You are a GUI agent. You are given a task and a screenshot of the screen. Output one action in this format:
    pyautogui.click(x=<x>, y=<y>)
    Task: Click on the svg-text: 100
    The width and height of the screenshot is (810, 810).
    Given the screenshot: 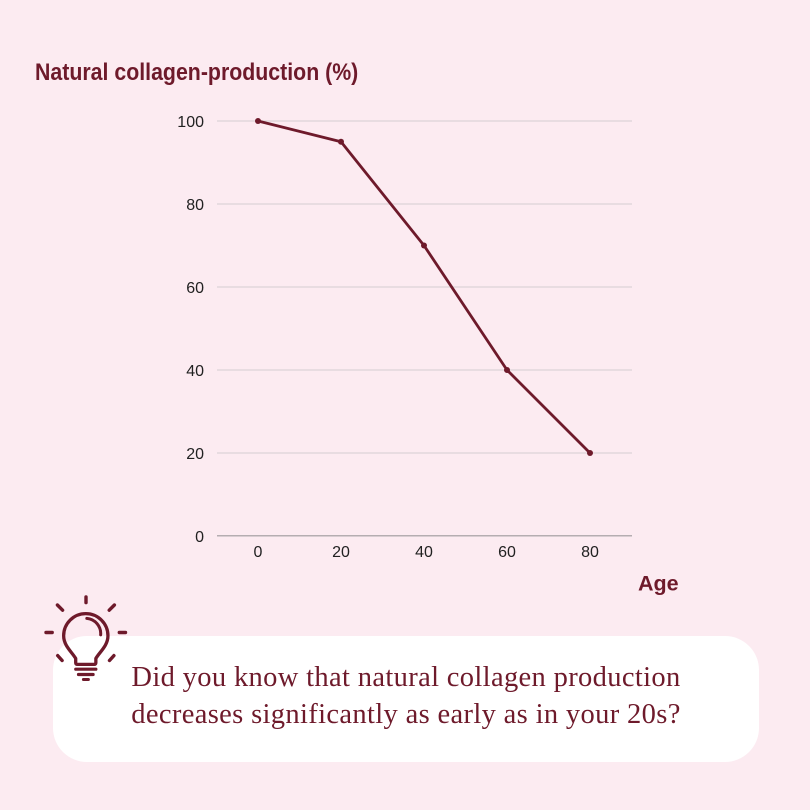 What is the action you would take?
    pyautogui.click(x=190, y=122)
    